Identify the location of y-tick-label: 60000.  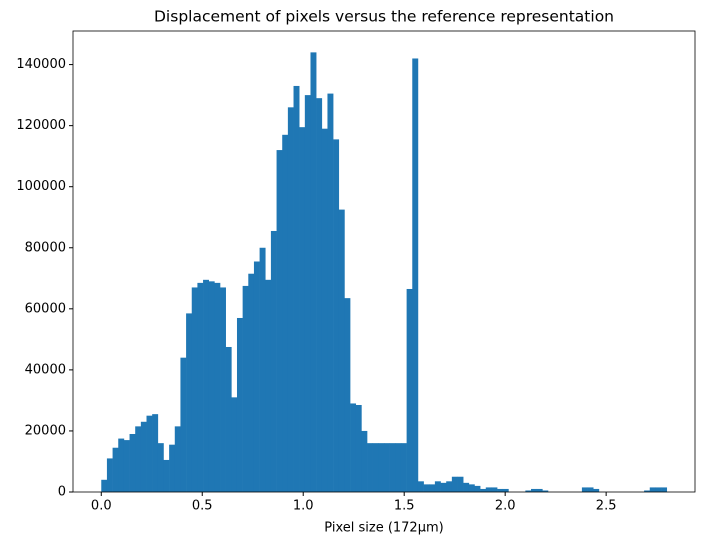
(45, 308).